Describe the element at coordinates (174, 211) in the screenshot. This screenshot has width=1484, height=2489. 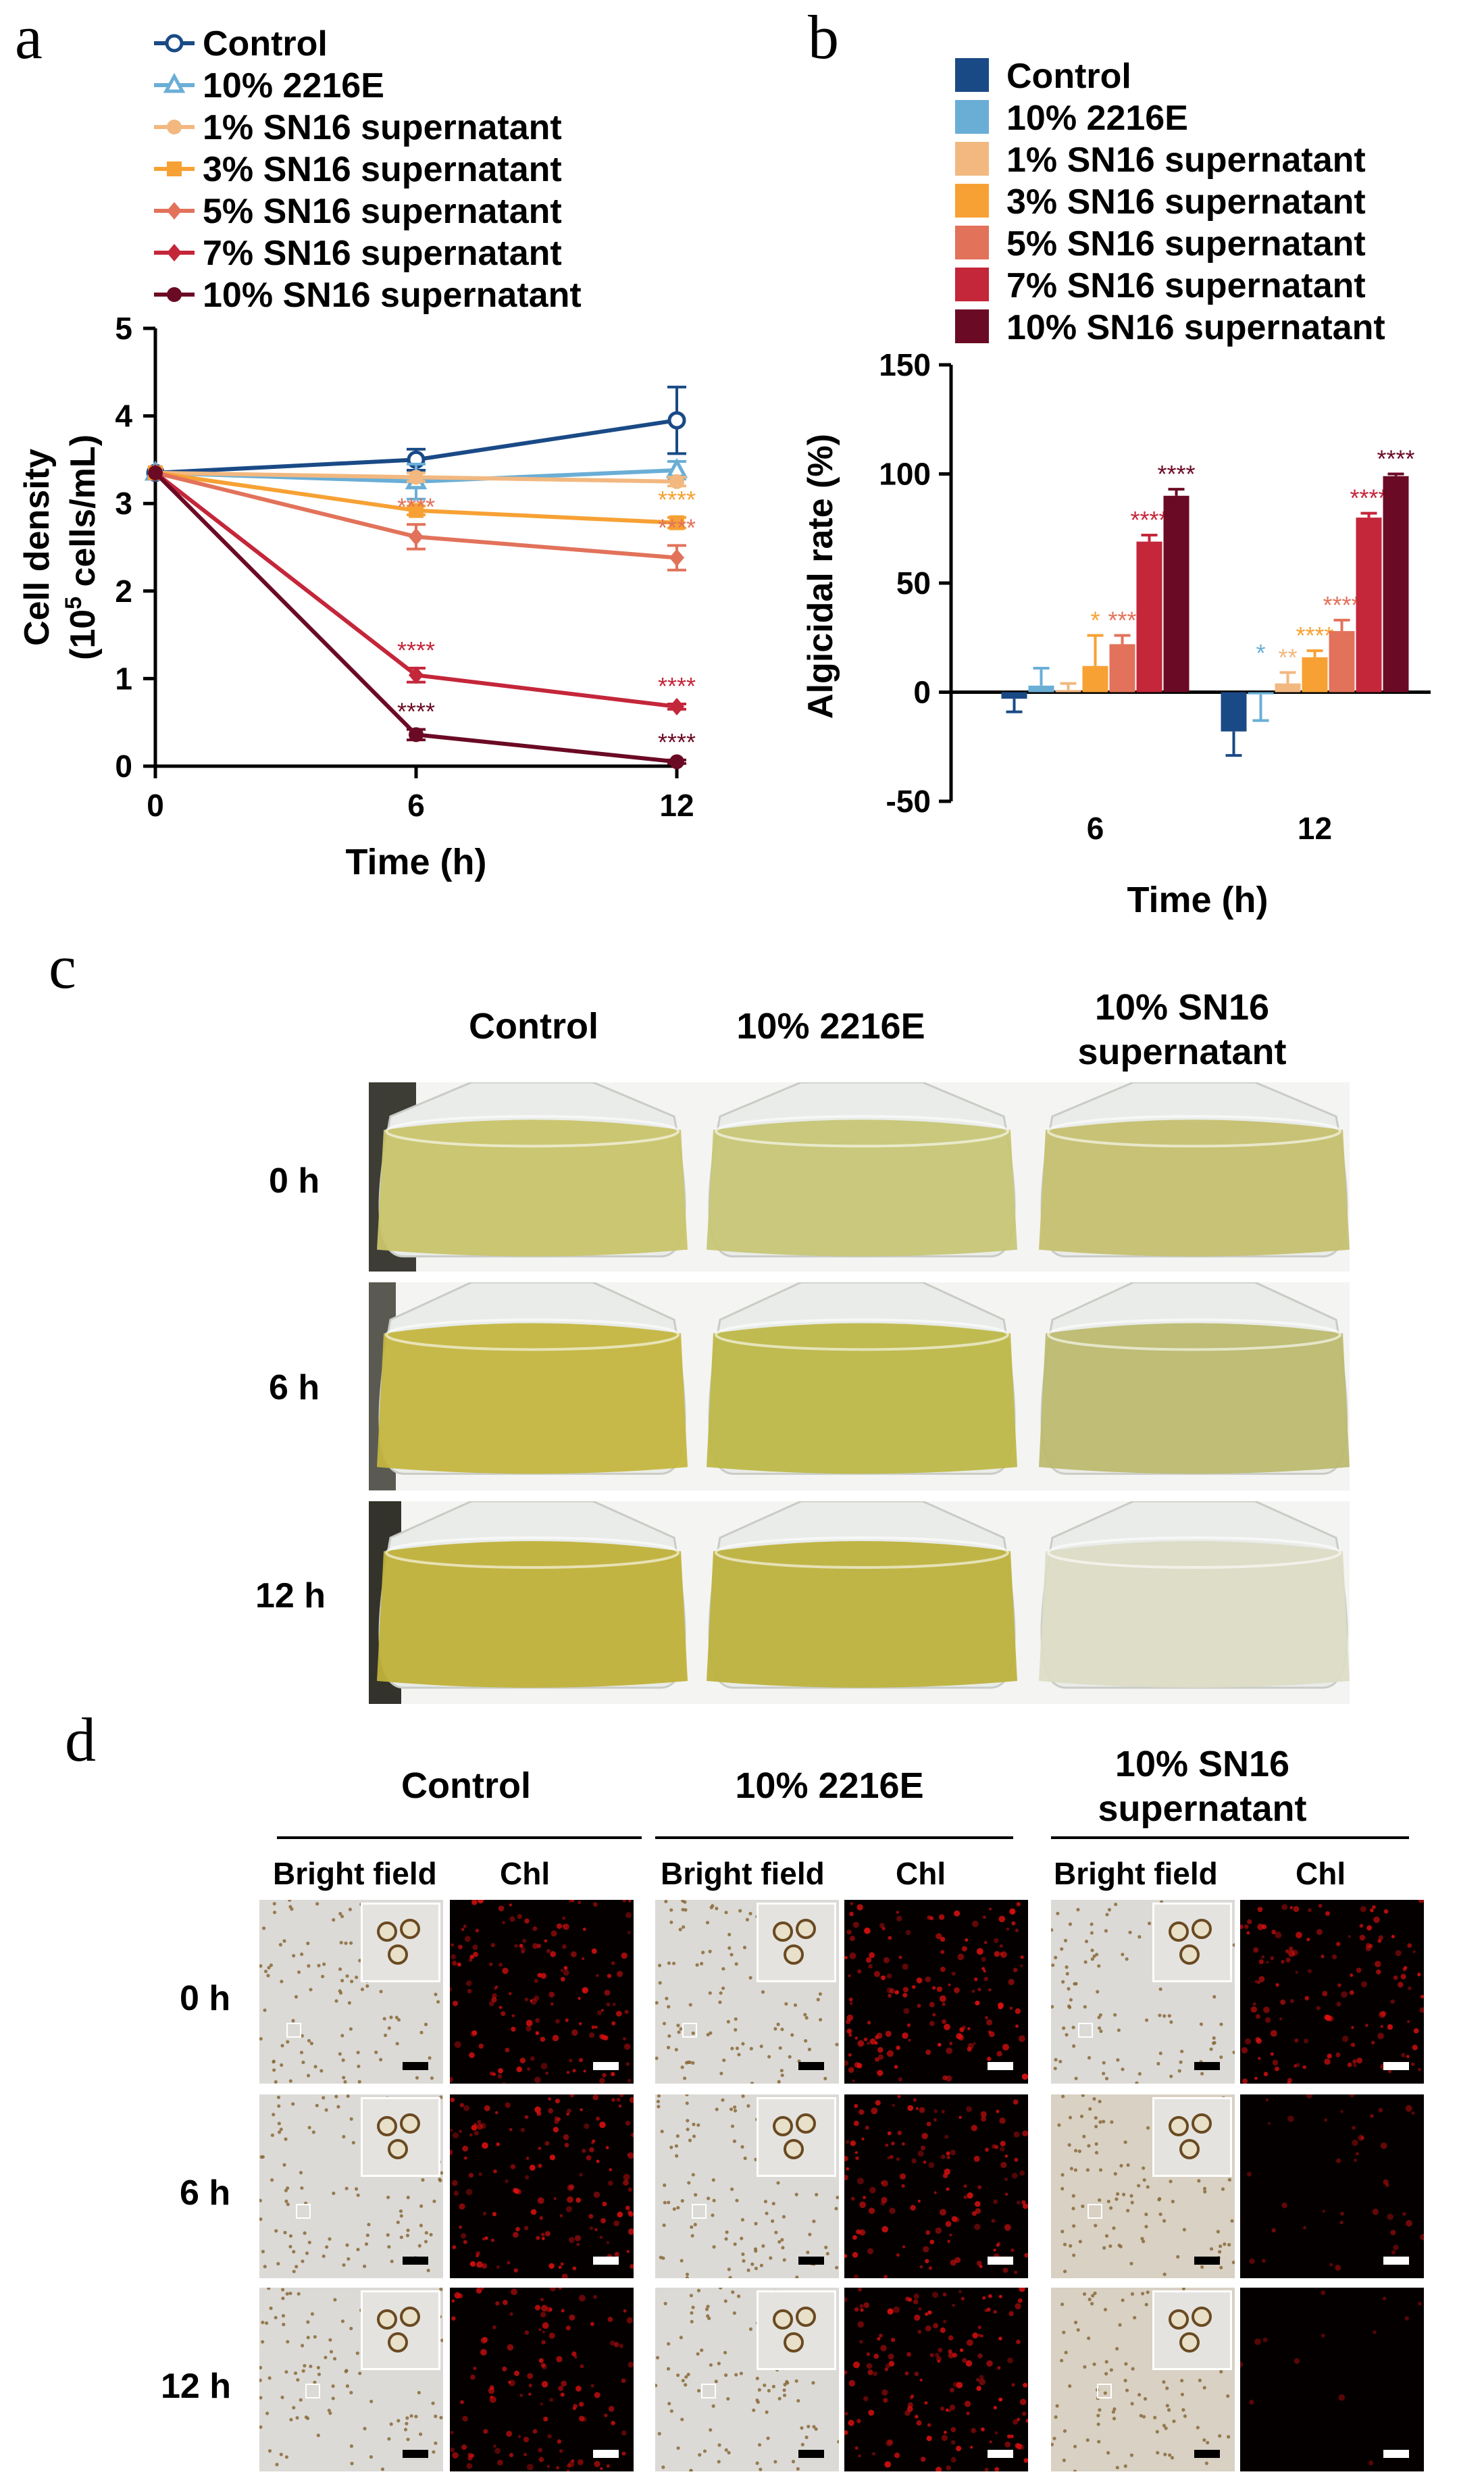
I see `legend-marker-sn5` at that location.